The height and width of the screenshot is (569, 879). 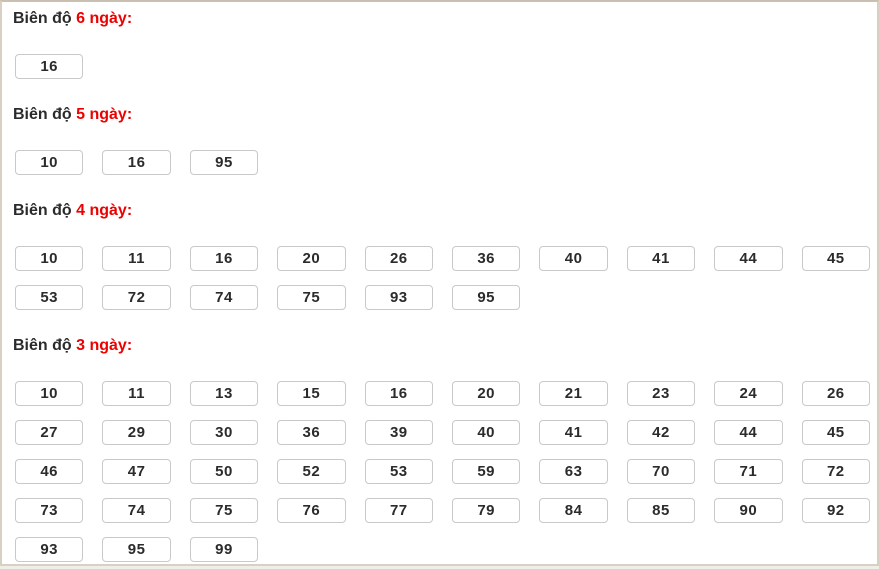 I want to click on number-cell: 59, so click(x=486, y=471).